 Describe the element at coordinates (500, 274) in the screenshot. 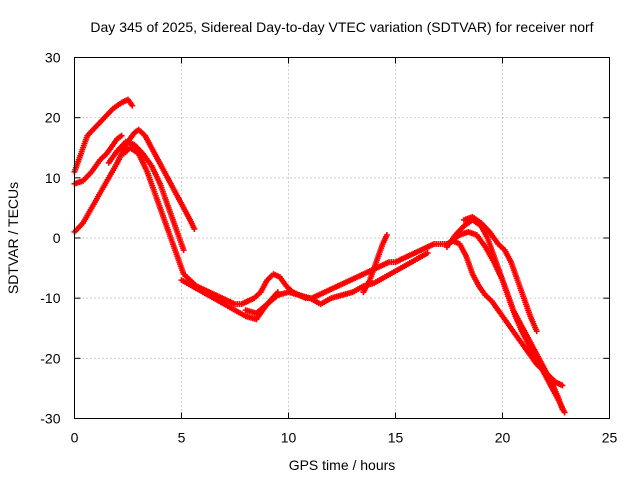

I see `series-track-k` at that location.